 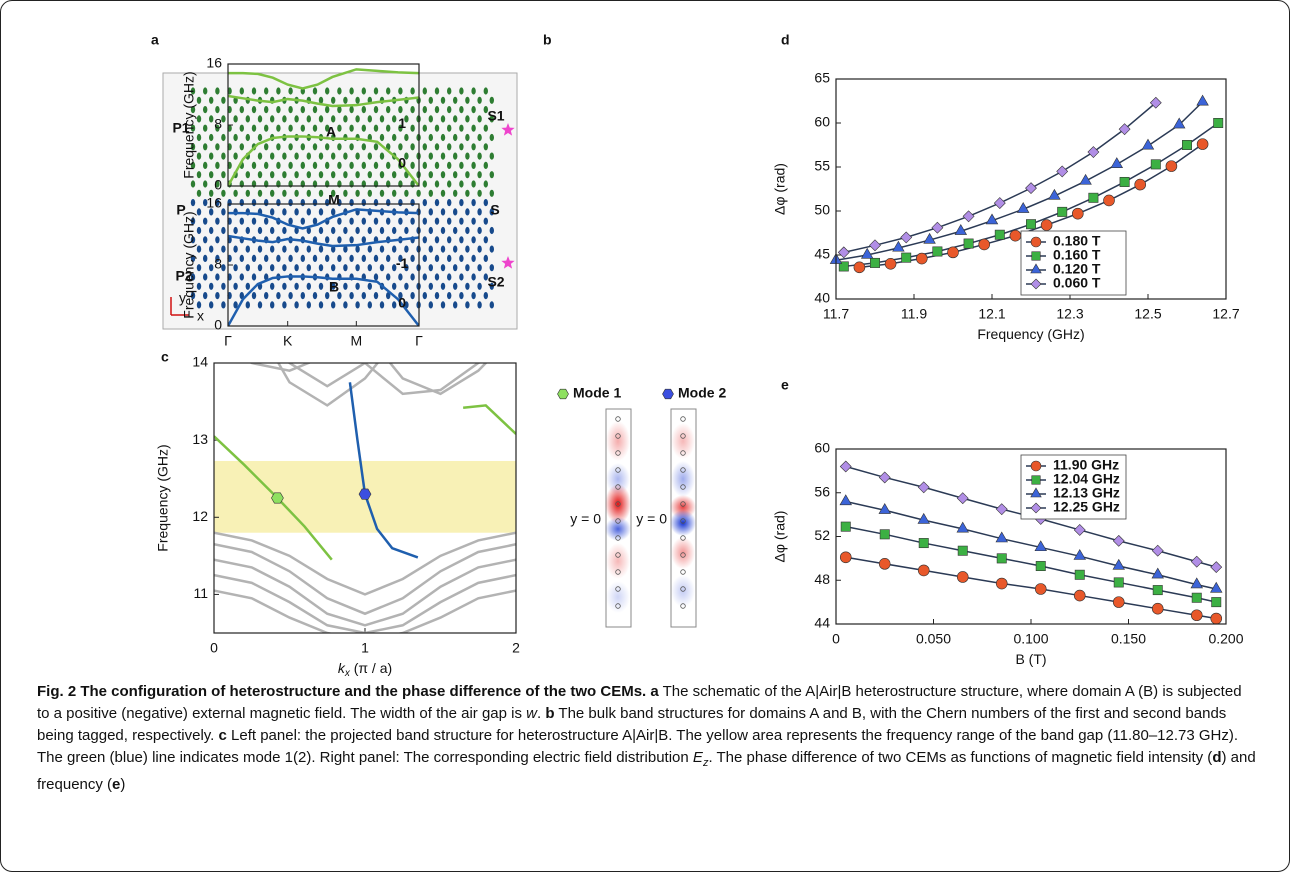 I want to click on plot-area, so click(x=323, y=127).